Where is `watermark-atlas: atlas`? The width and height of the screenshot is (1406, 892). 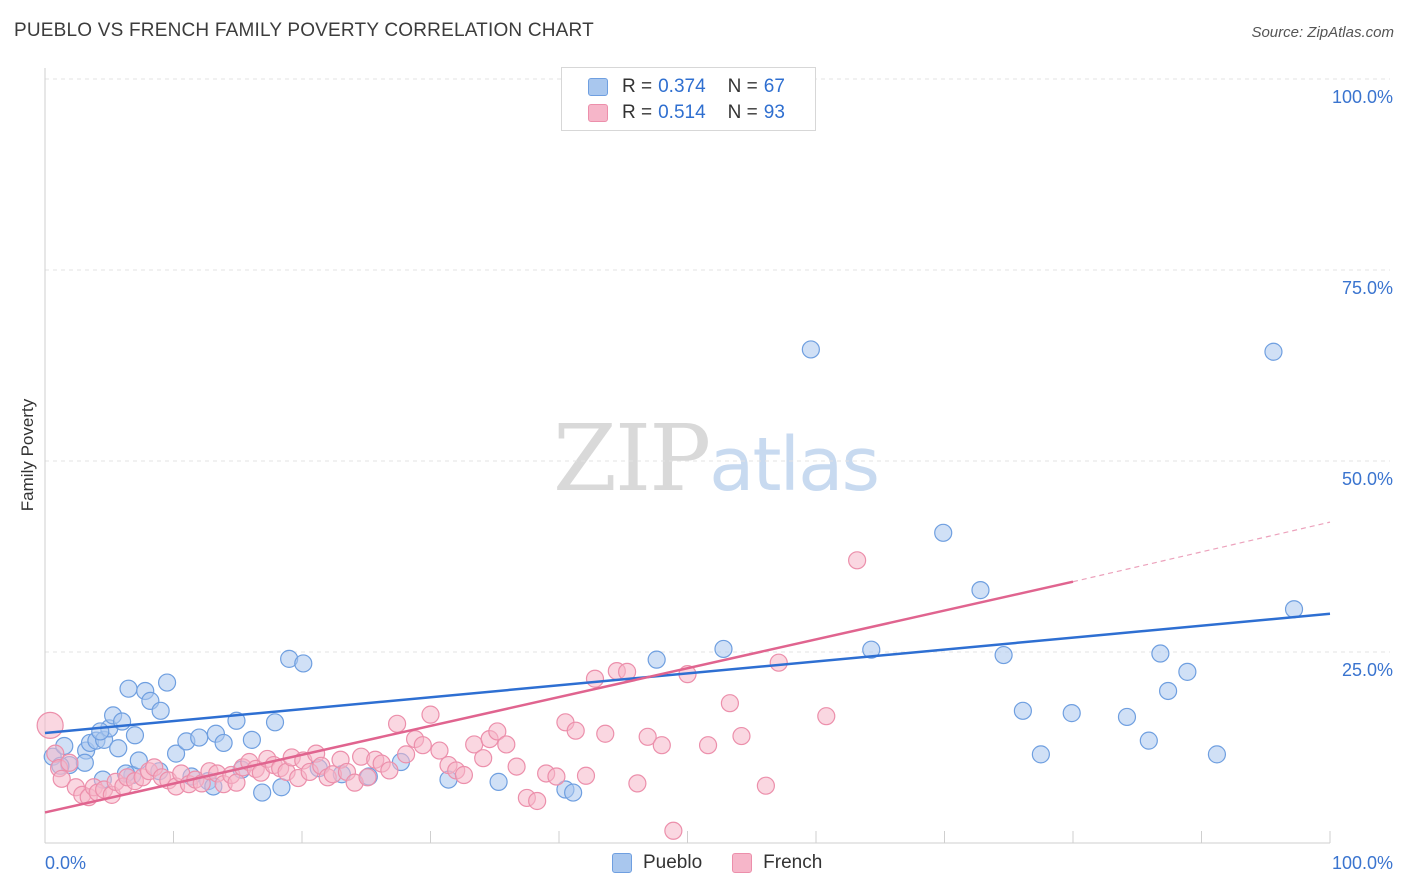 watermark-atlas: atlas is located at coordinates (794, 465).